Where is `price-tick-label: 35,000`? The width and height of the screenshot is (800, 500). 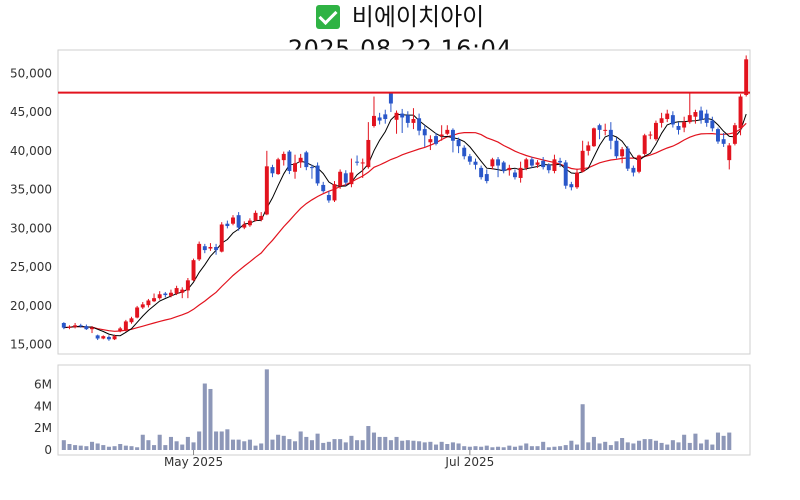
price-tick-label: 35,000 is located at coordinates (31, 190).